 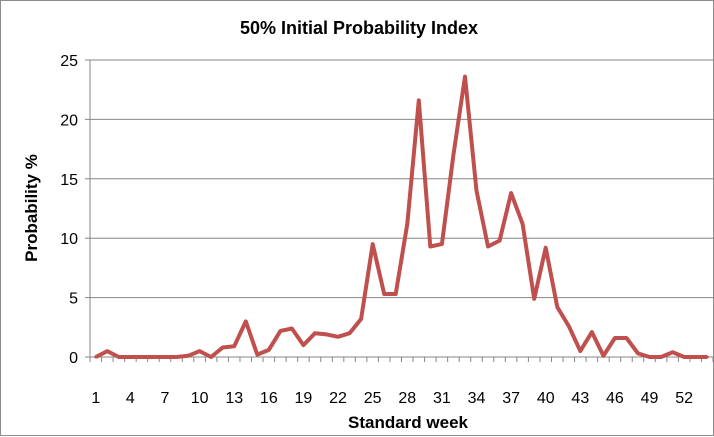 What do you see at coordinates (615, 398) in the screenshot?
I see `x-tick-label: 46` at bounding box center [615, 398].